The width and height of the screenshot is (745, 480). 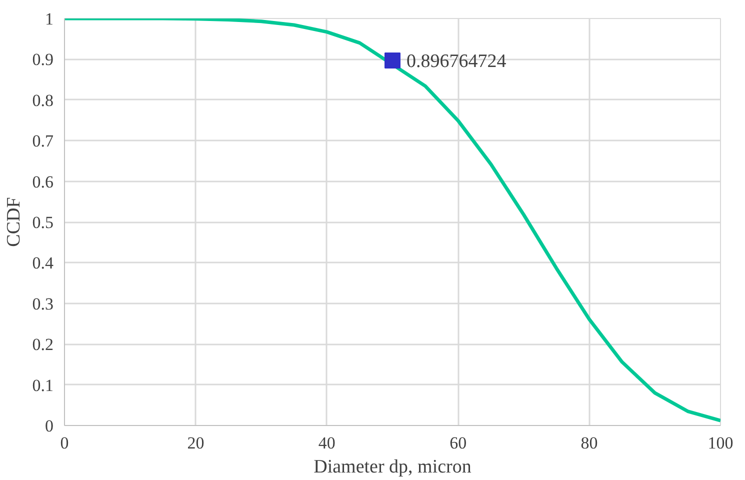 I want to click on x-tick-label: 60, so click(x=458, y=443).